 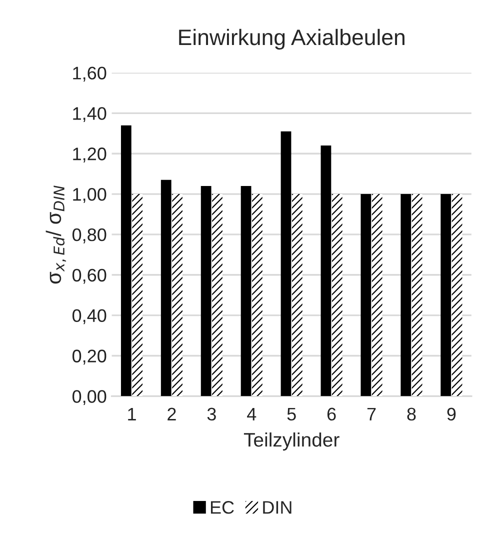 What do you see at coordinates (172, 414) in the screenshot?
I see `x-tick-label: 2` at bounding box center [172, 414].